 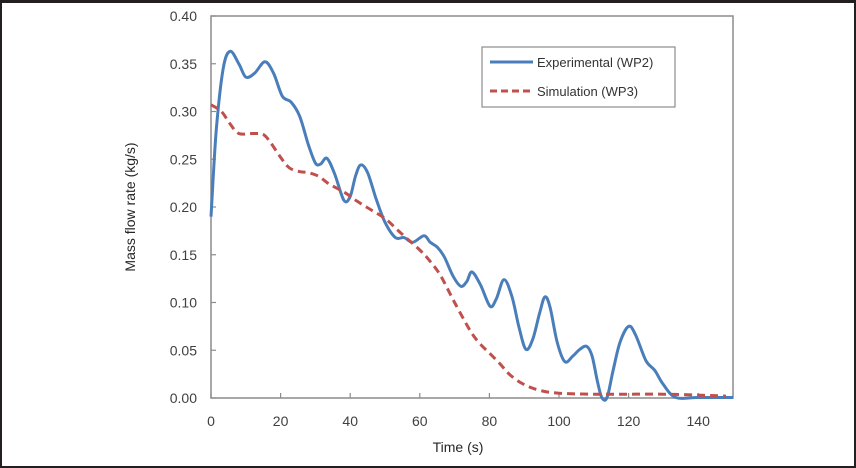 I want to click on x-tick-label: 60, so click(x=420, y=421).